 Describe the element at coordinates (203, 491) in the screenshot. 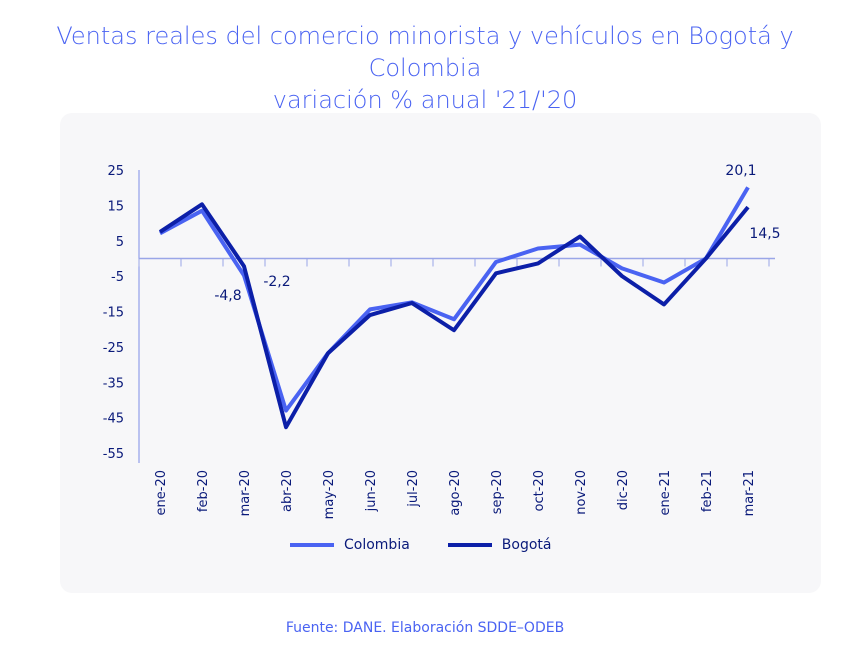

I see `x-tick-label: feb-20` at that location.